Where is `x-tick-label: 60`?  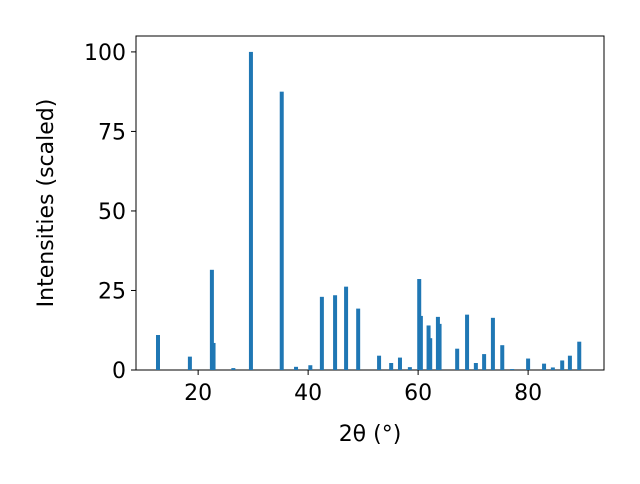
x-tick-label: 60 is located at coordinates (418, 393).